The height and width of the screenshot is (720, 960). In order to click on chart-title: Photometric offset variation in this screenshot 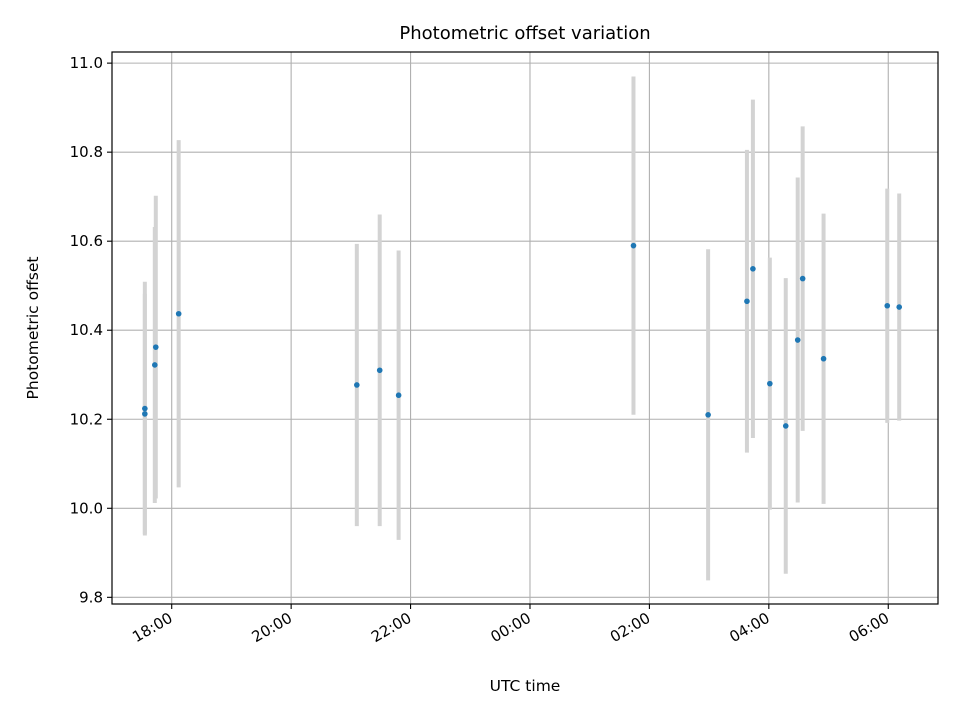, I will do `click(524, 33)`.